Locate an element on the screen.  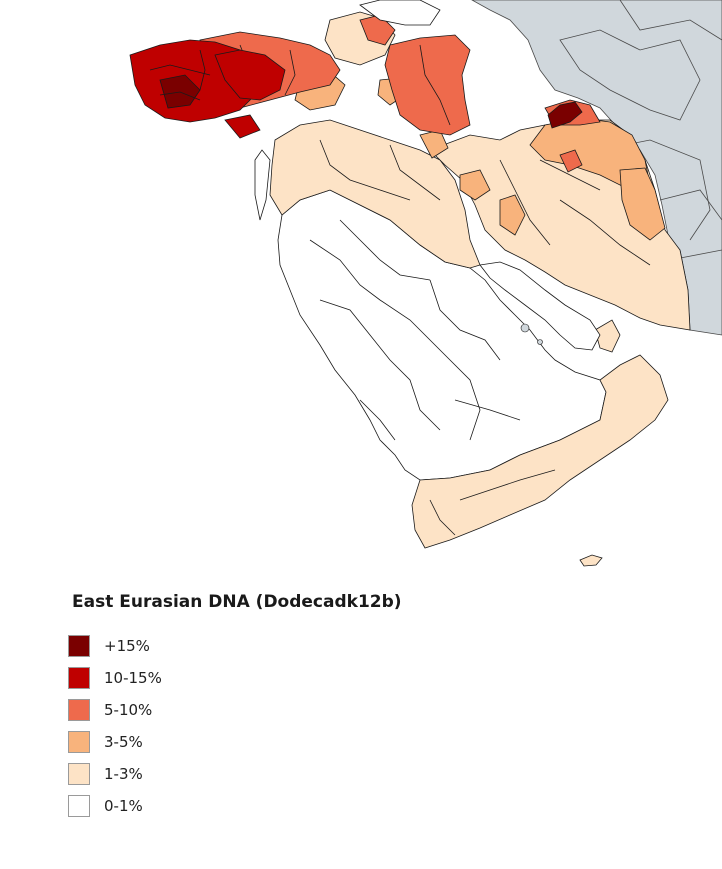
legend-item: +15% is located at coordinates (278, 646).